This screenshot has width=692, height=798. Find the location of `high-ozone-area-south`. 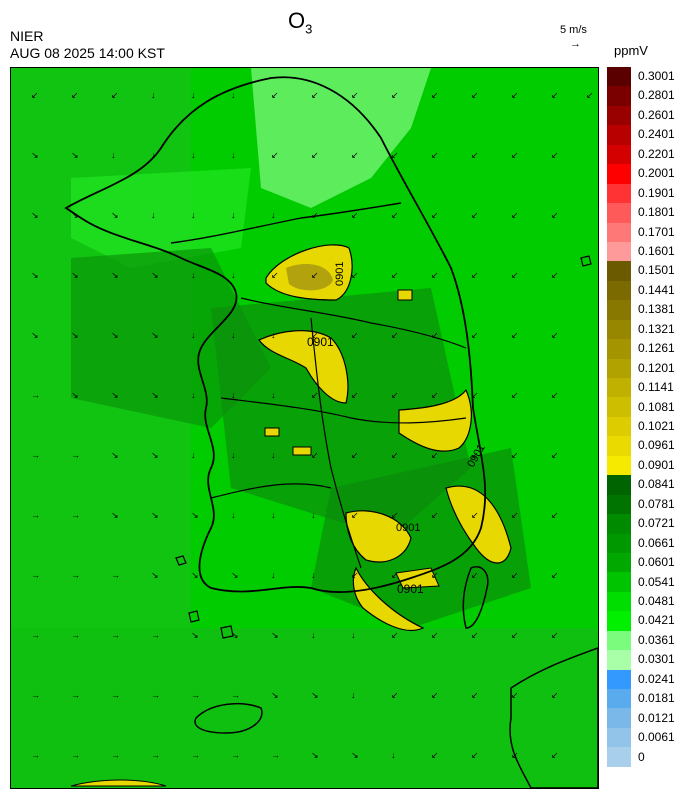

high-ozone-area-south is located at coordinates (378, 536).